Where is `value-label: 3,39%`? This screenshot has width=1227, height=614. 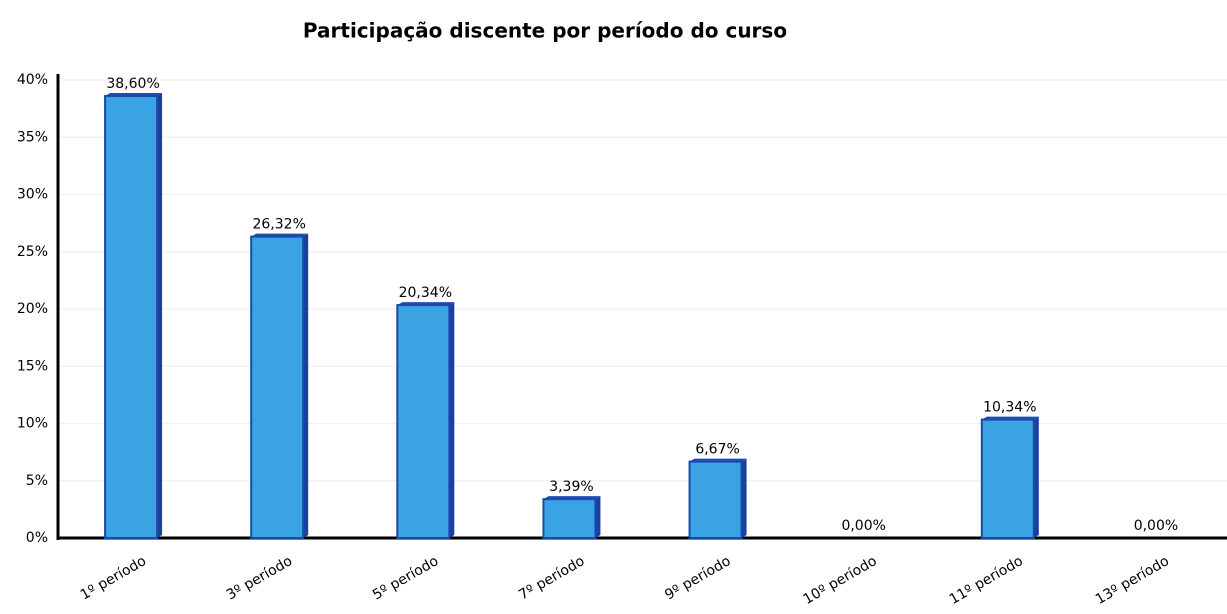 value-label: 3,39% is located at coordinates (571, 487).